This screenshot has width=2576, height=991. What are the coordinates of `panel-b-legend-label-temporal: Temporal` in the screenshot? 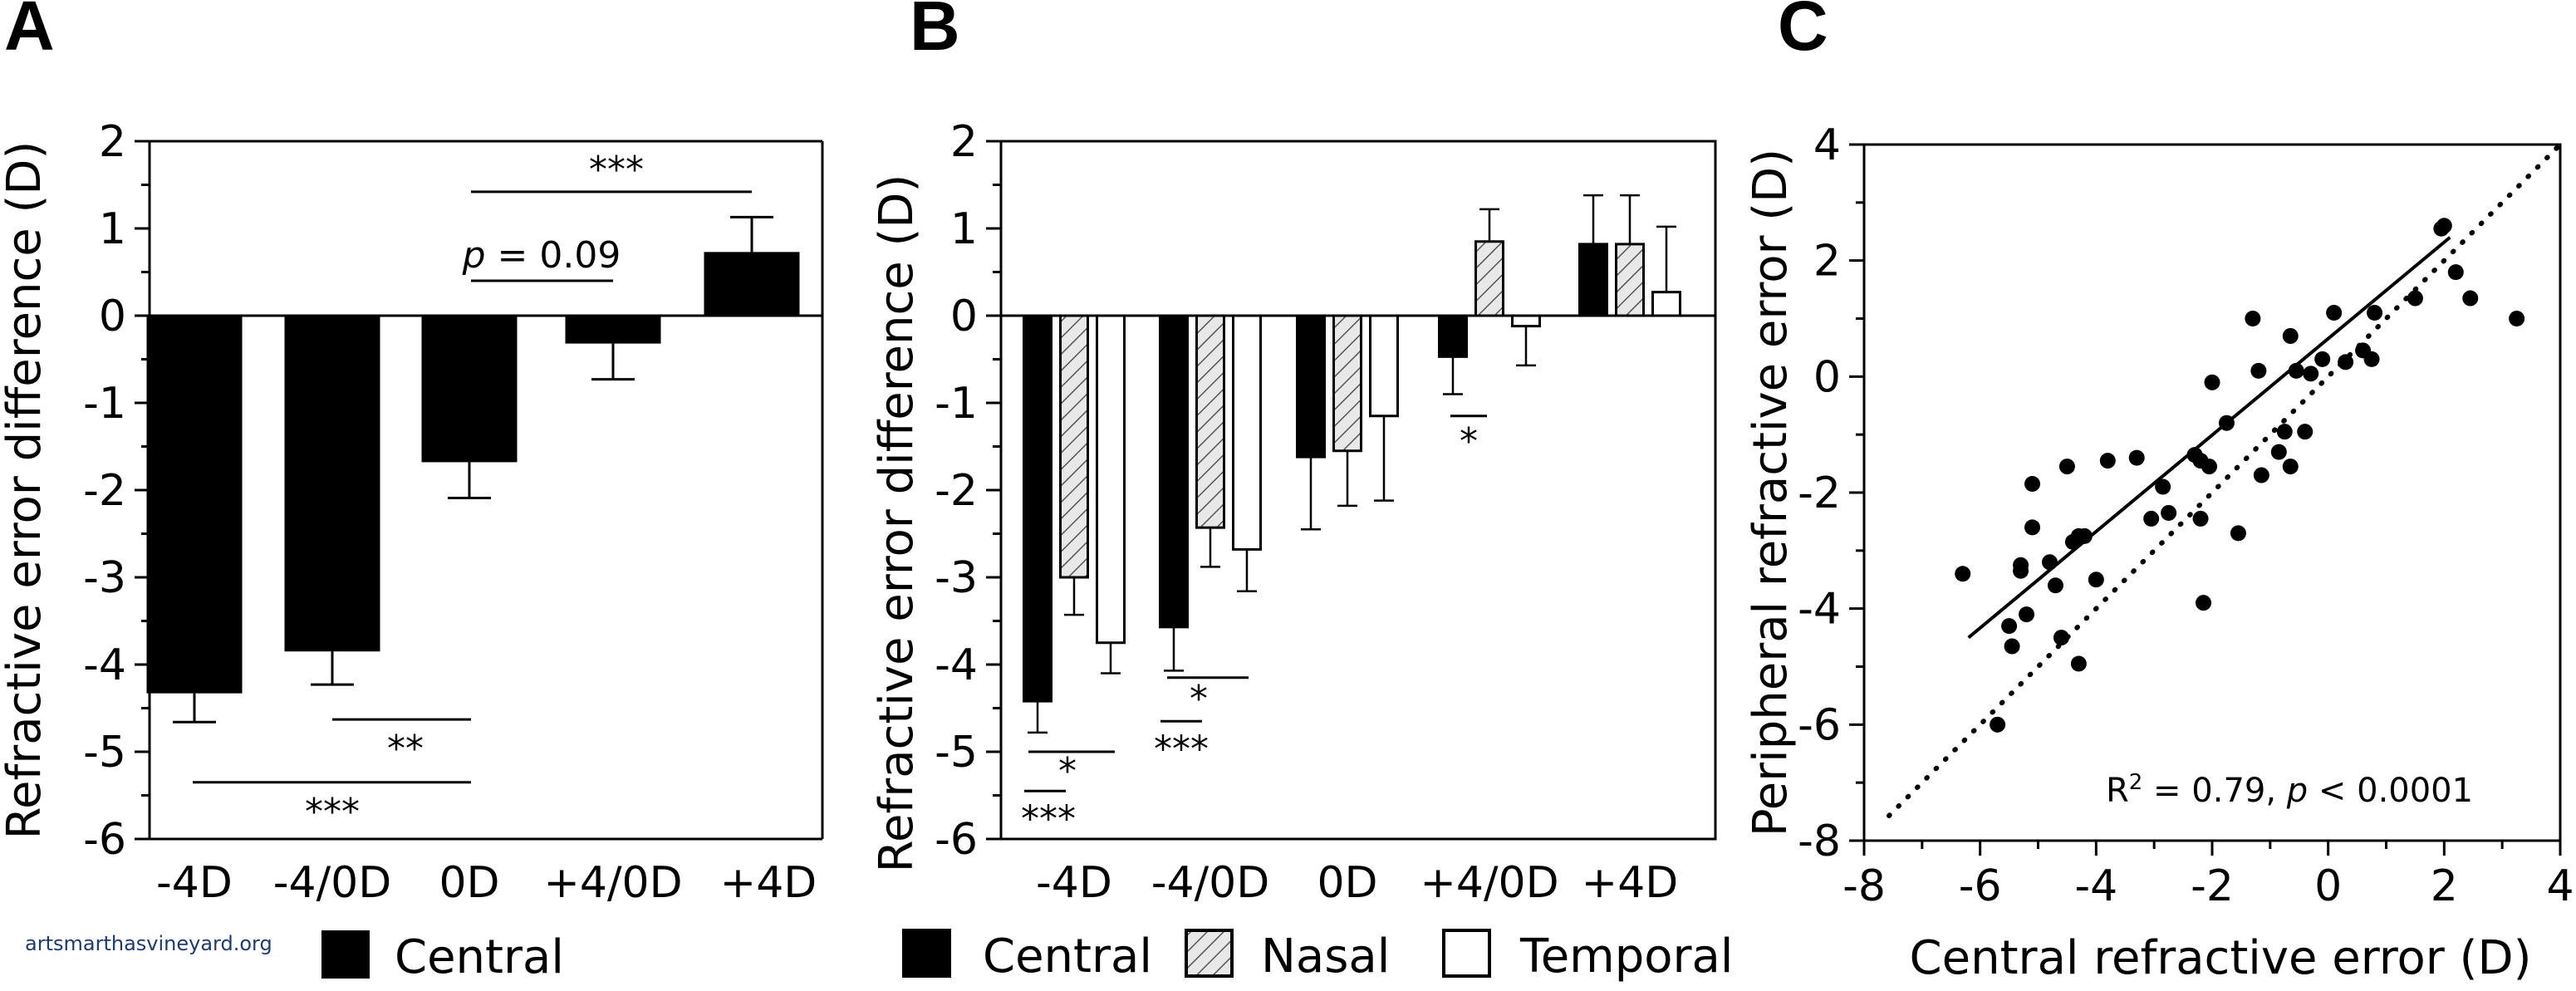 It's located at (1626, 957).